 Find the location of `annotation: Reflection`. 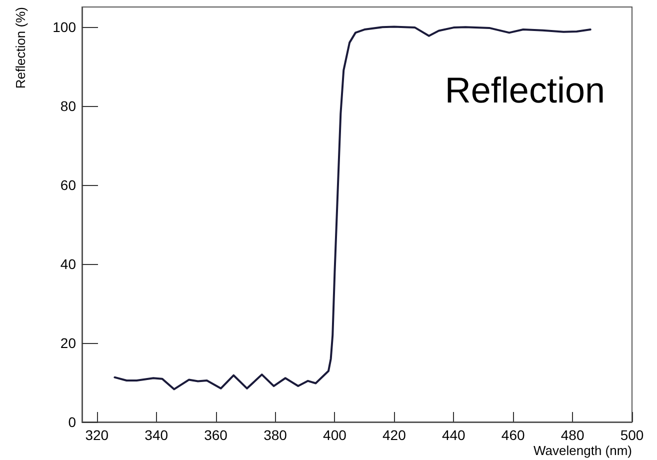

annotation: Reflection is located at coordinates (525, 90).